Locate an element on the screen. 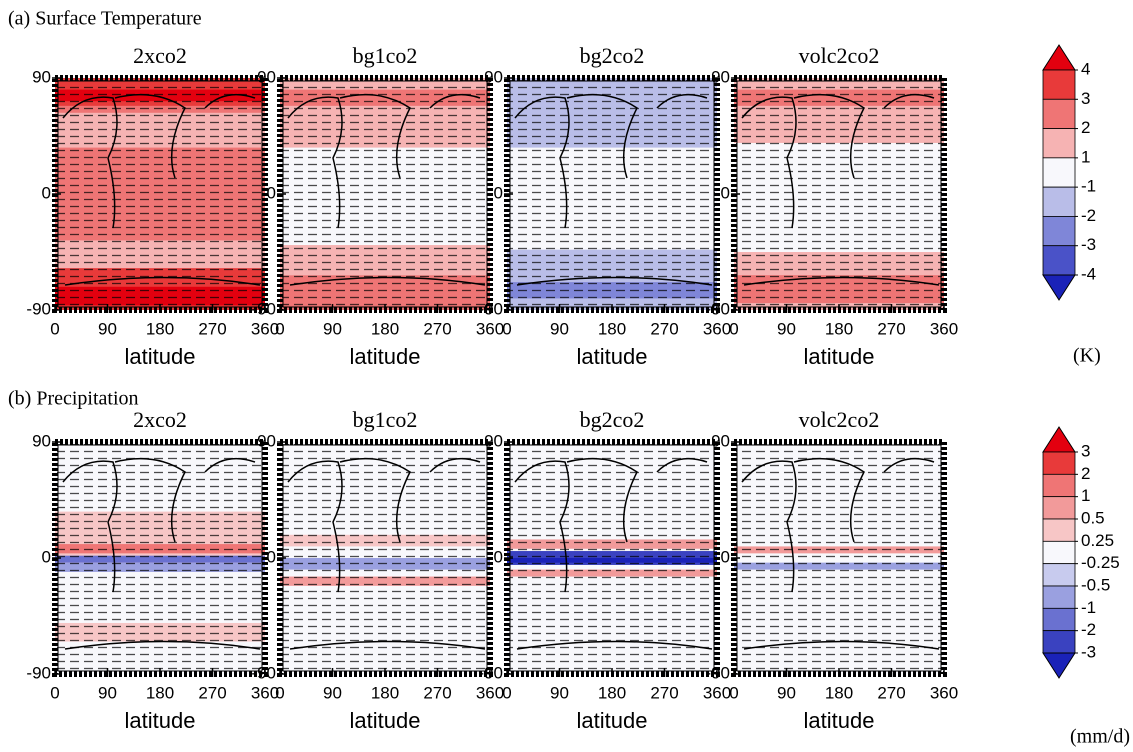 This screenshot has height=752, width=1133. panel-title: 2xco2 is located at coordinates (160, 55).